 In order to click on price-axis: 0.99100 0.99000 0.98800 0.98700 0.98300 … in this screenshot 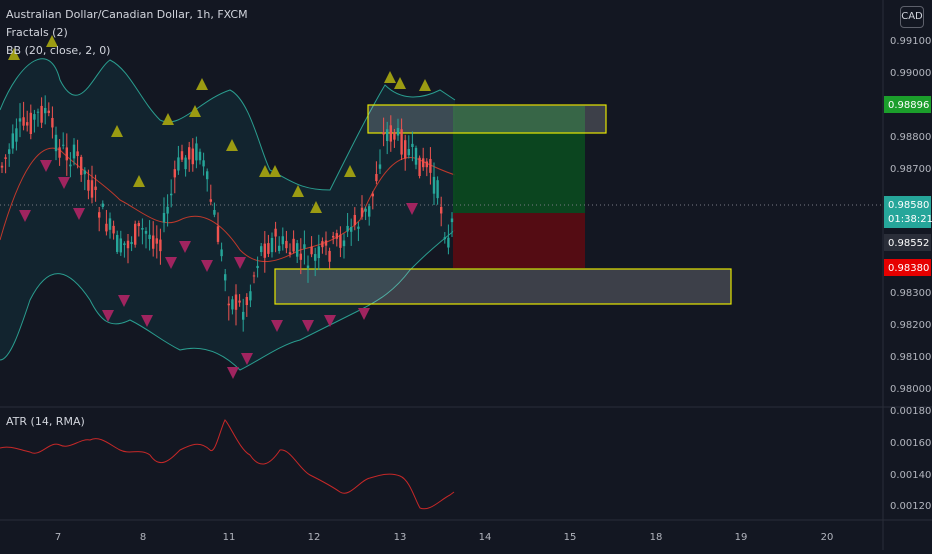, I will do `click(910, 215)`.